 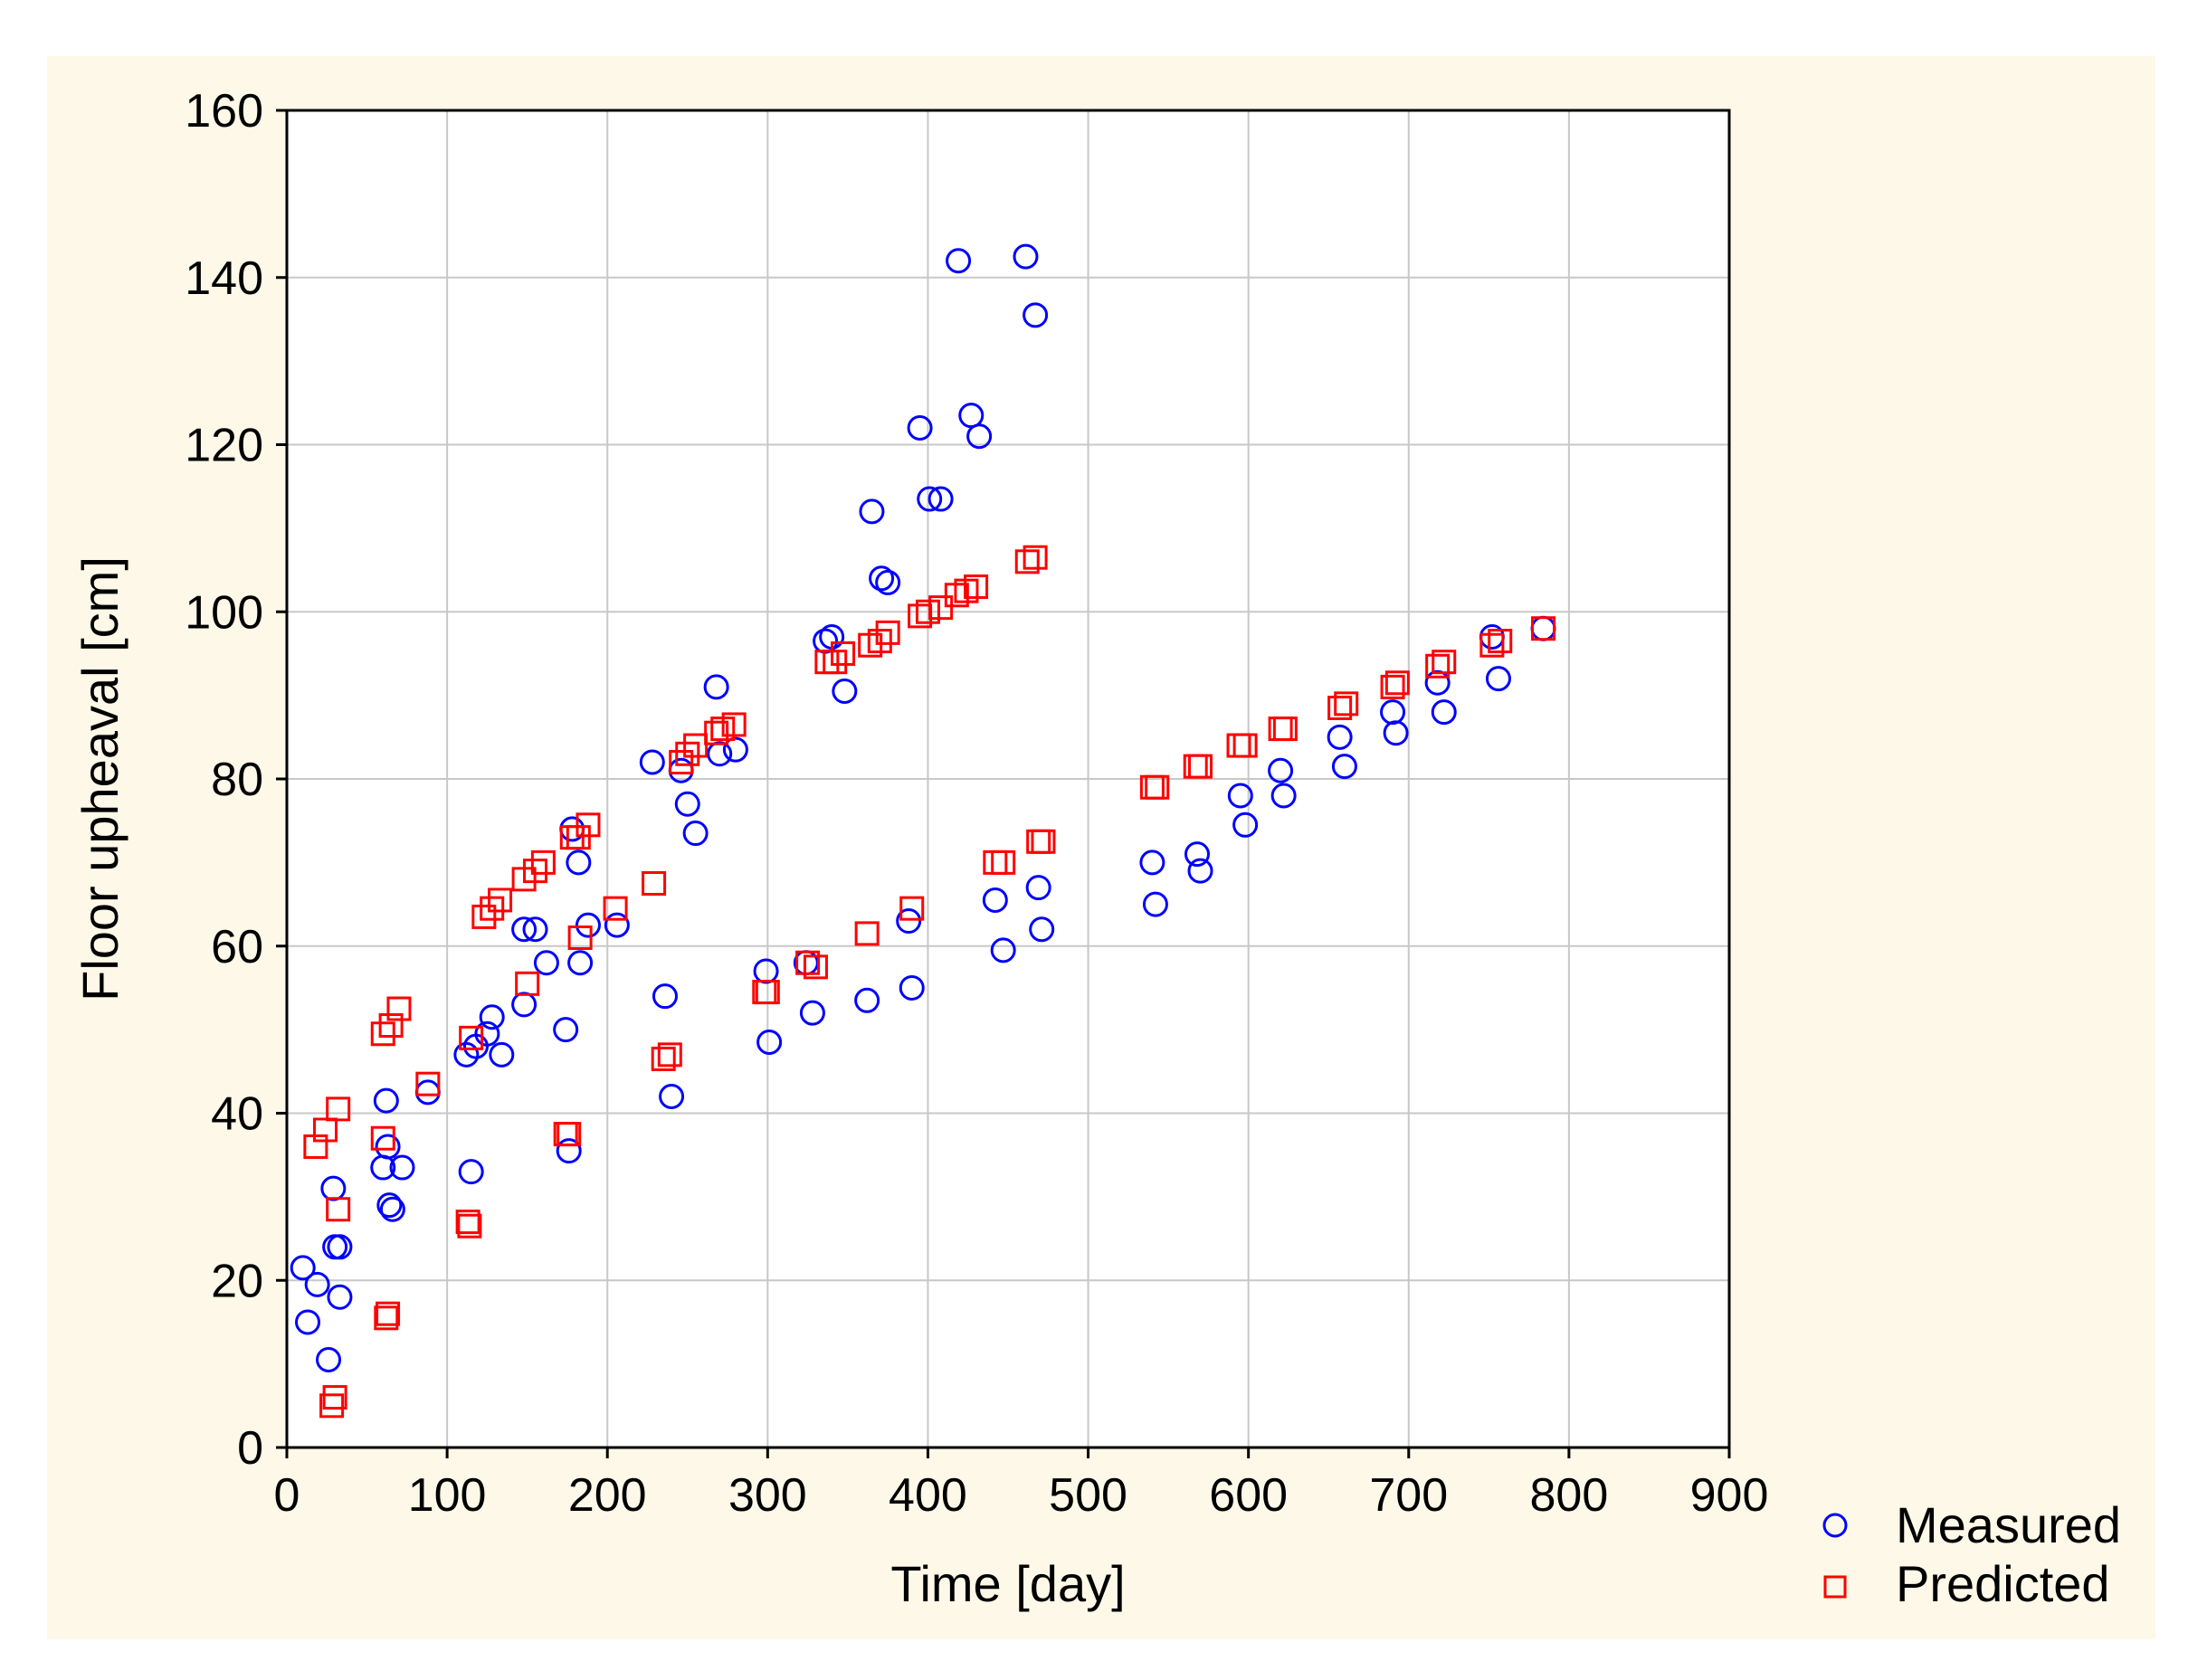 What do you see at coordinates (1730, 1495) in the screenshot?
I see `x-tick-label: 900` at bounding box center [1730, 1495].